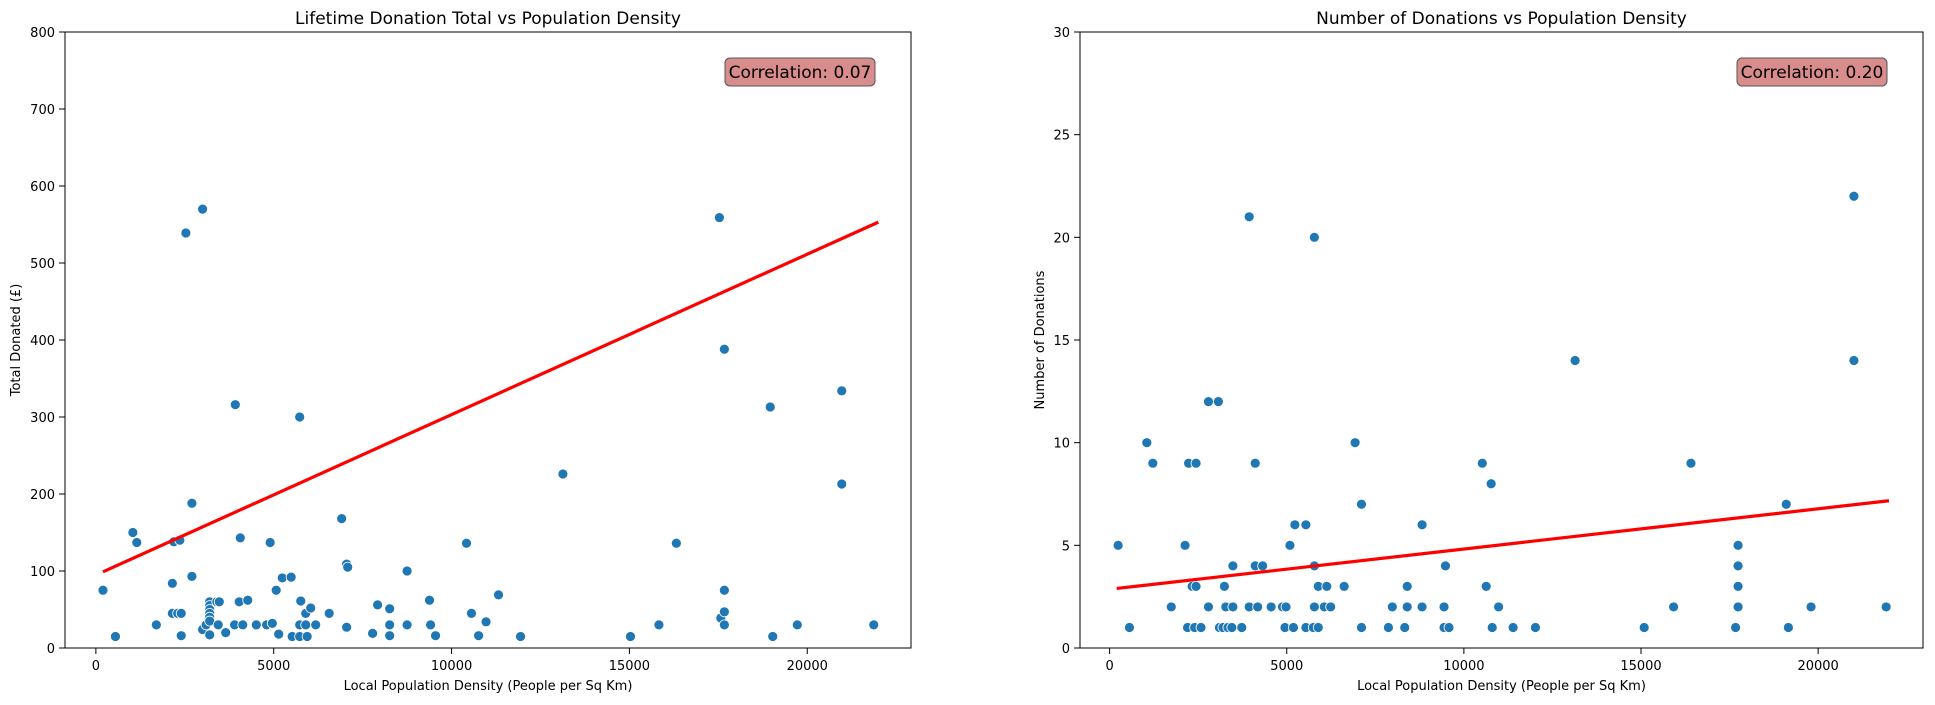  I want to click on x-tick-label: 15000, so click(629, 666).